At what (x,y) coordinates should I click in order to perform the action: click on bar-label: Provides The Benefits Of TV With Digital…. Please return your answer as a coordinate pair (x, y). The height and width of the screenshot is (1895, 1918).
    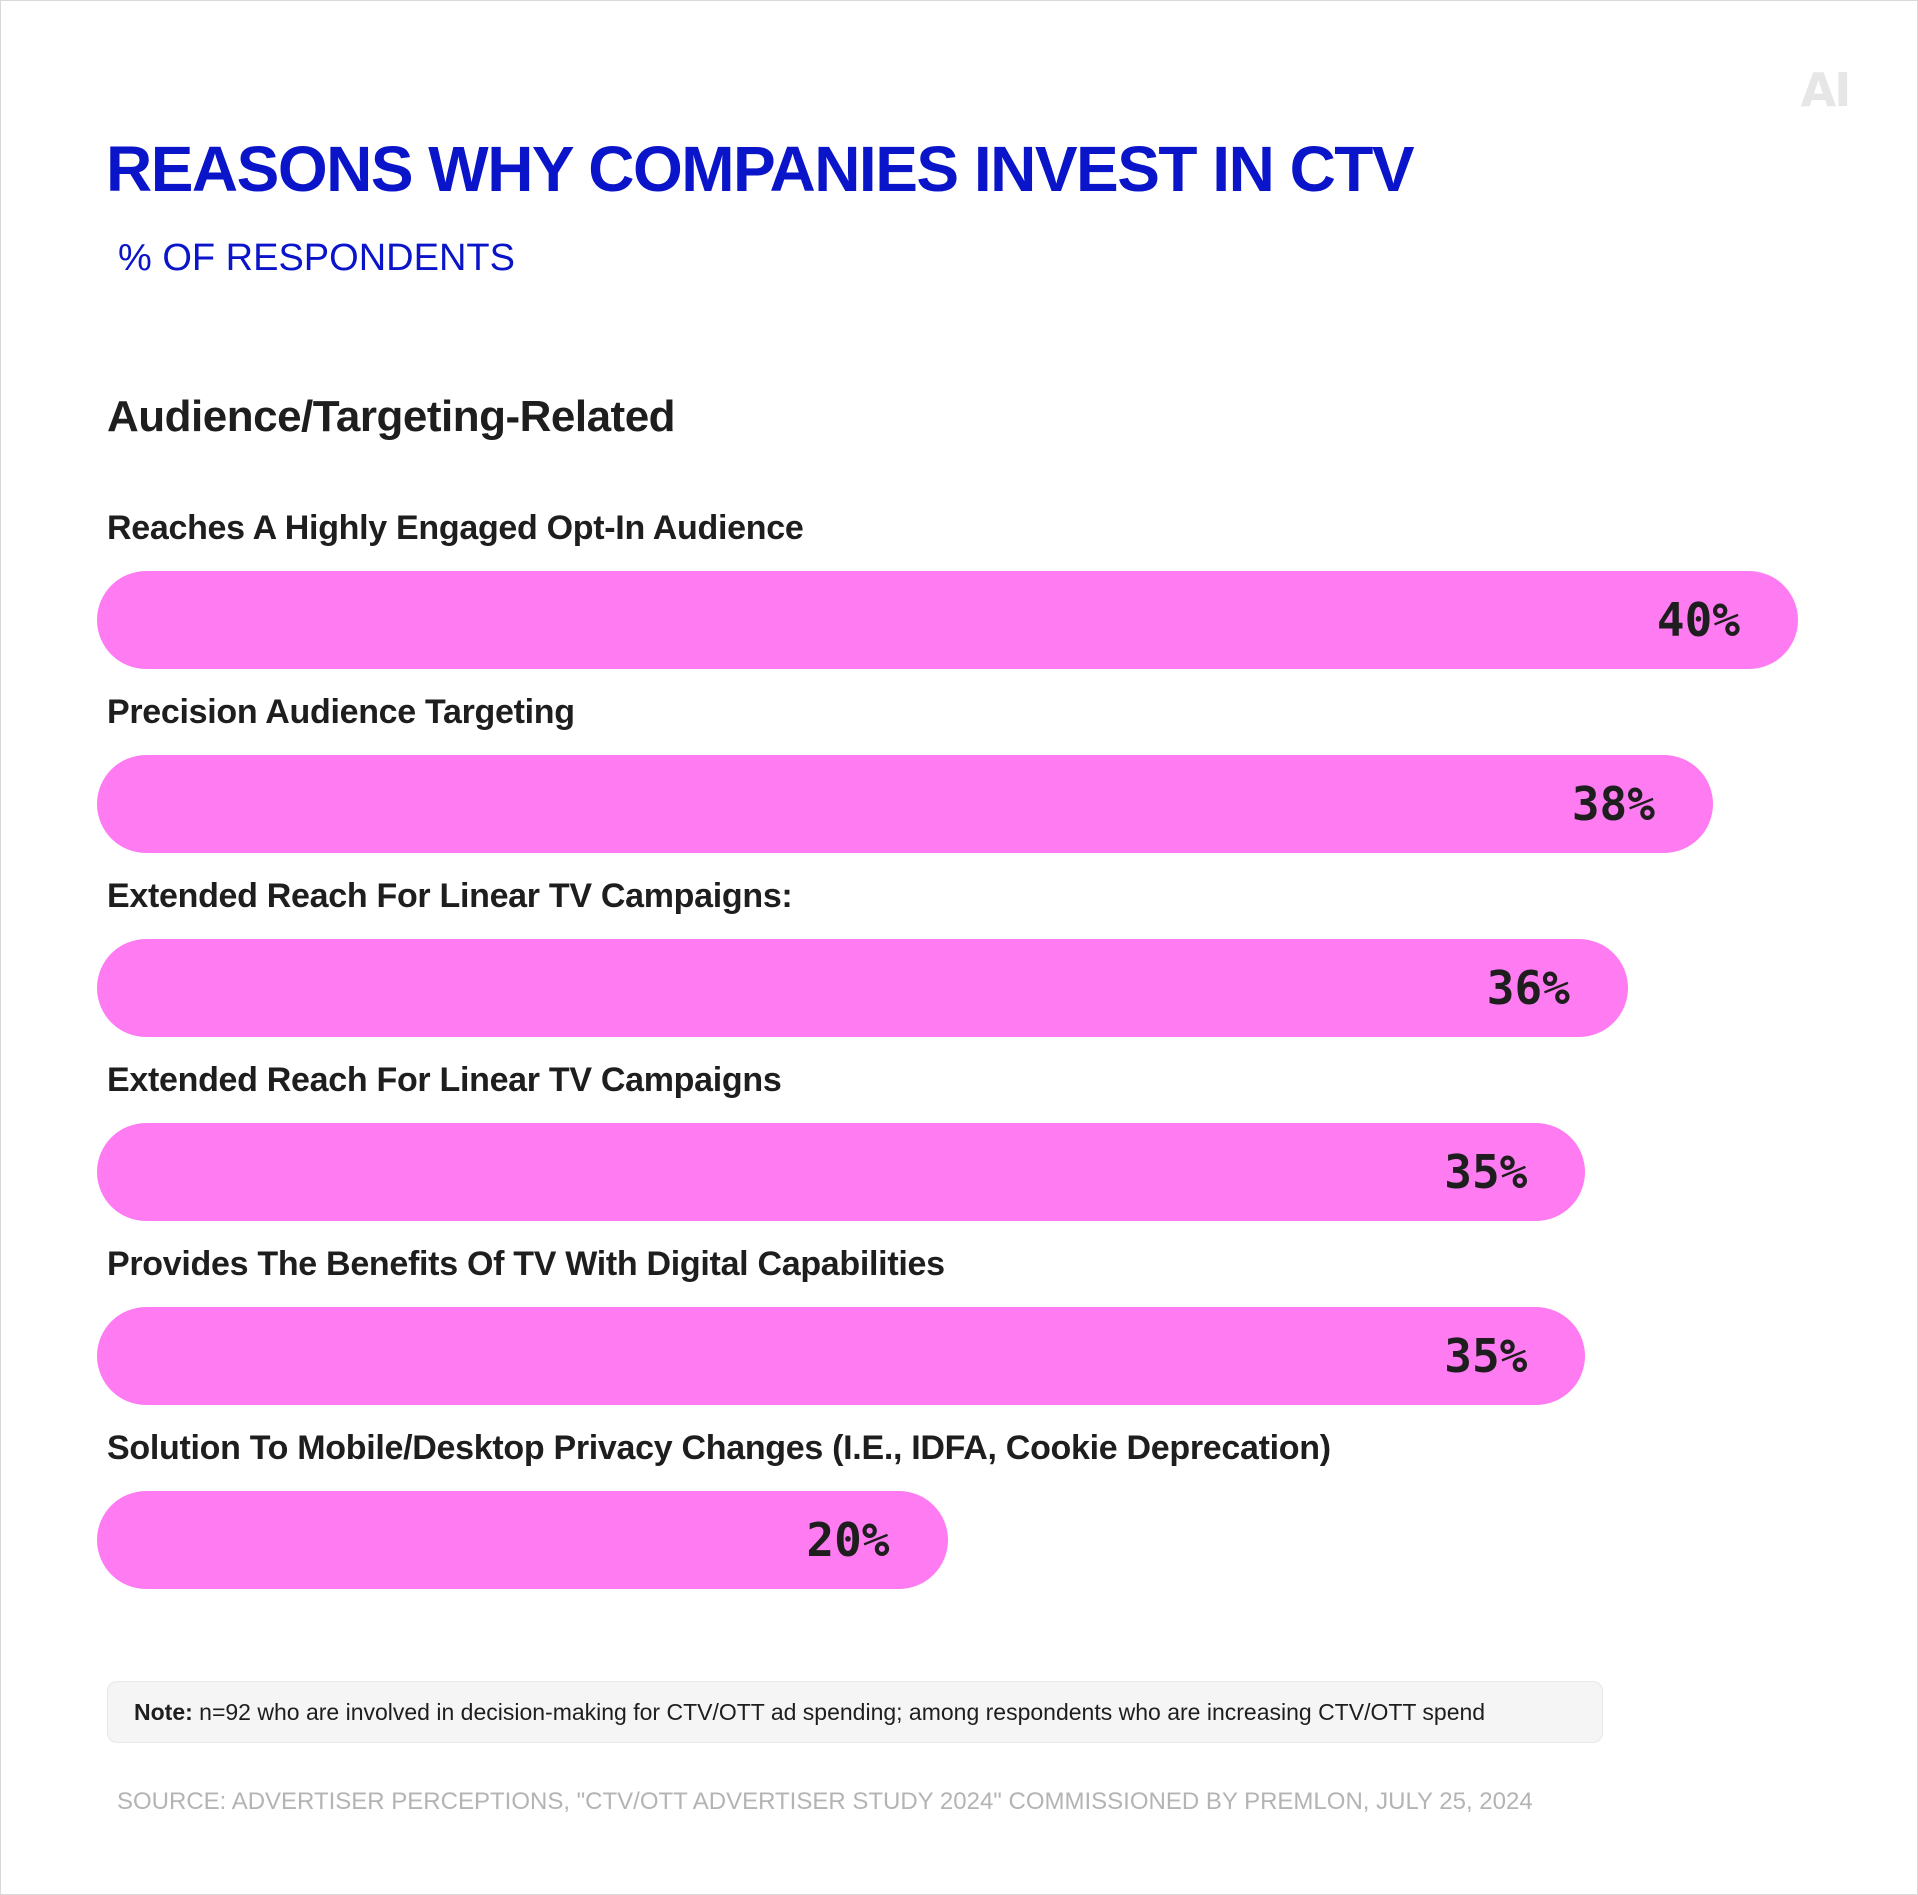
    Looking at the image, I should click on (526, 1264).